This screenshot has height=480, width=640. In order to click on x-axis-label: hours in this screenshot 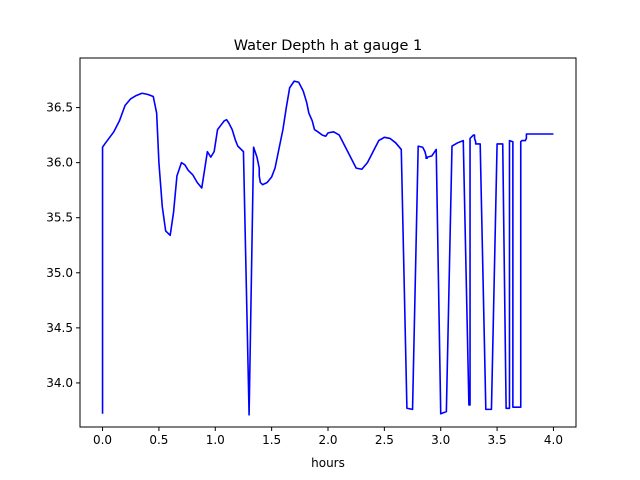, I will do `click(328, 463)`.